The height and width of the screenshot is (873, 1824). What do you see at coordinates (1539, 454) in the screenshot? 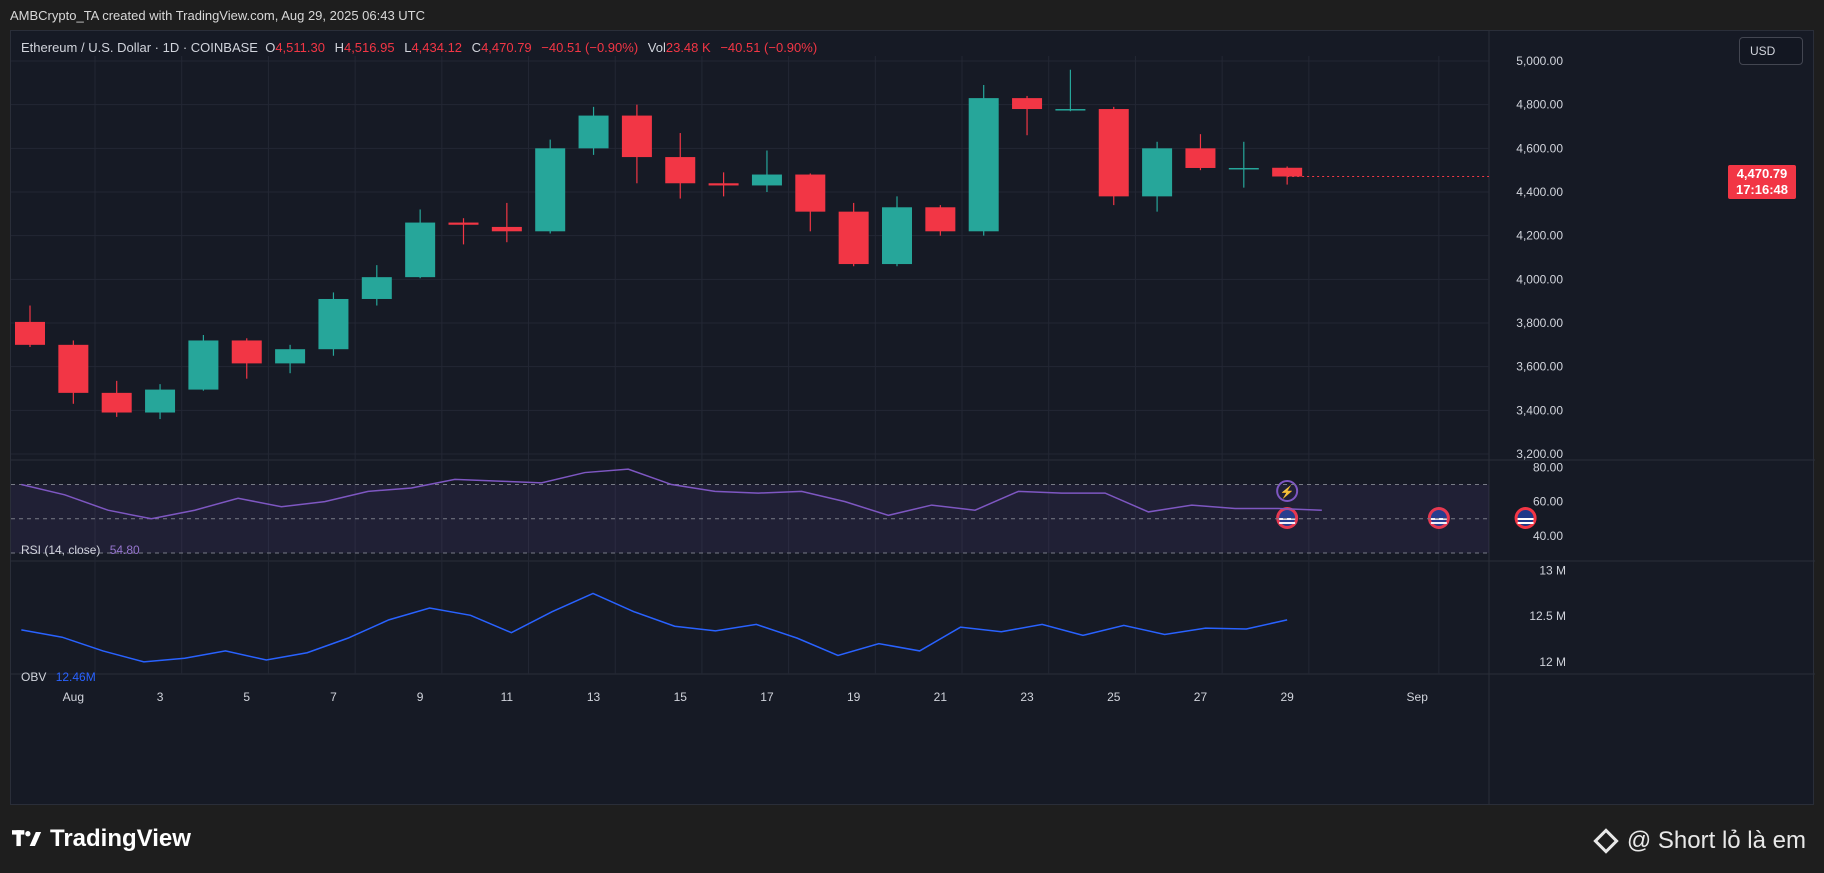
I see `price-tick-label: 3,200.00` at bounding box center [1539, 454].